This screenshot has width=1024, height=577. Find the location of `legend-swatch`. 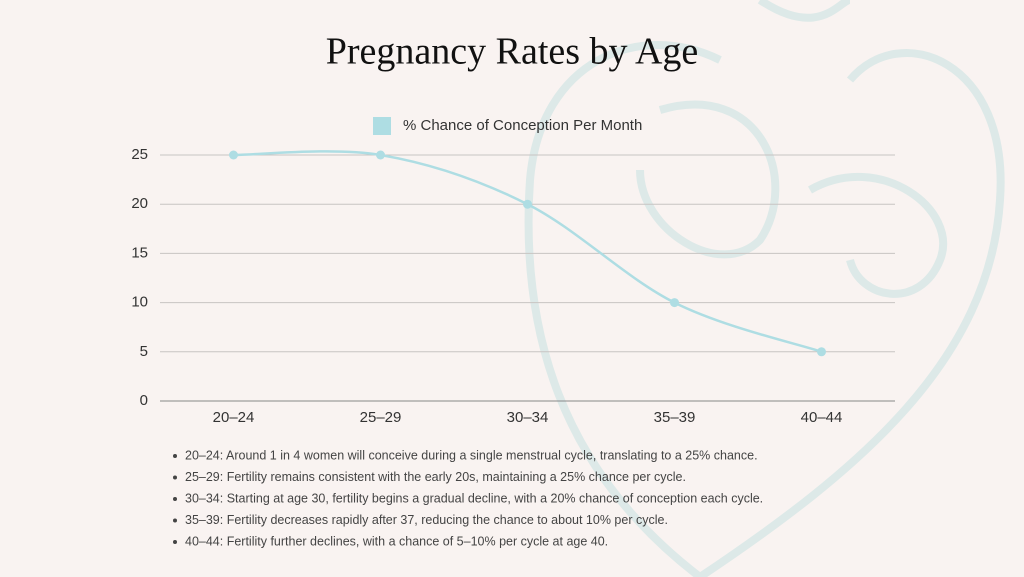

legend-swatch is located at coordinates (382, 126).